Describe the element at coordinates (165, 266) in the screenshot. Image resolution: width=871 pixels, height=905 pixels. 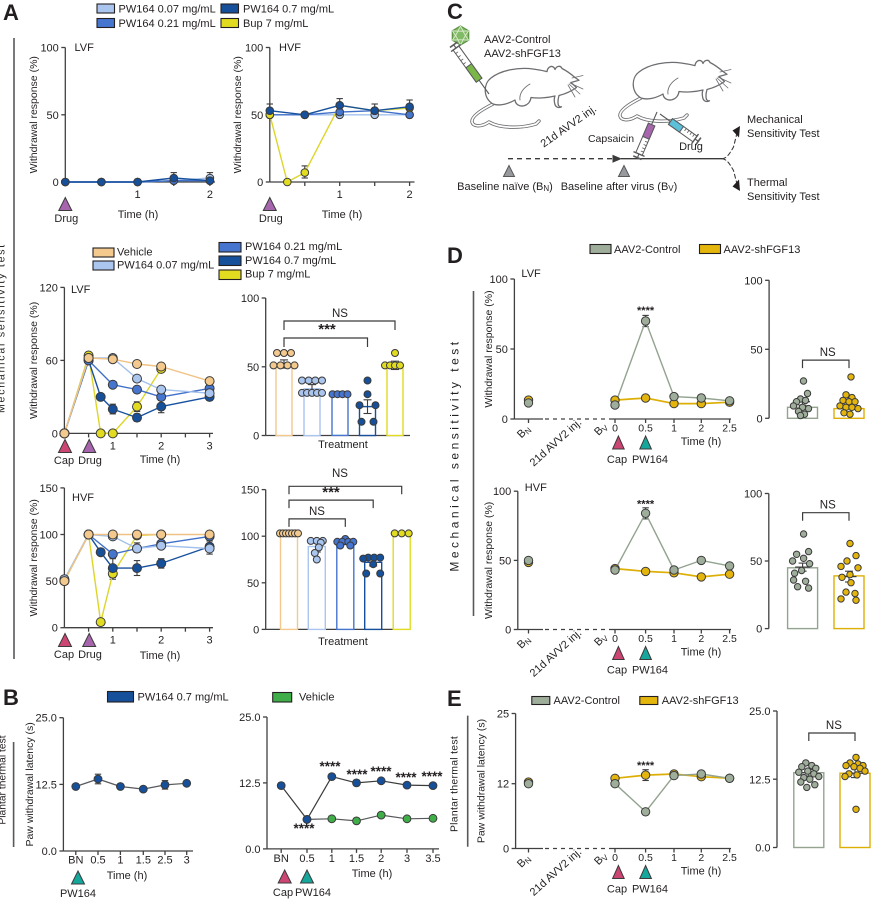
I see `svg-text: PW164 0.07 mg/mL` at that location.